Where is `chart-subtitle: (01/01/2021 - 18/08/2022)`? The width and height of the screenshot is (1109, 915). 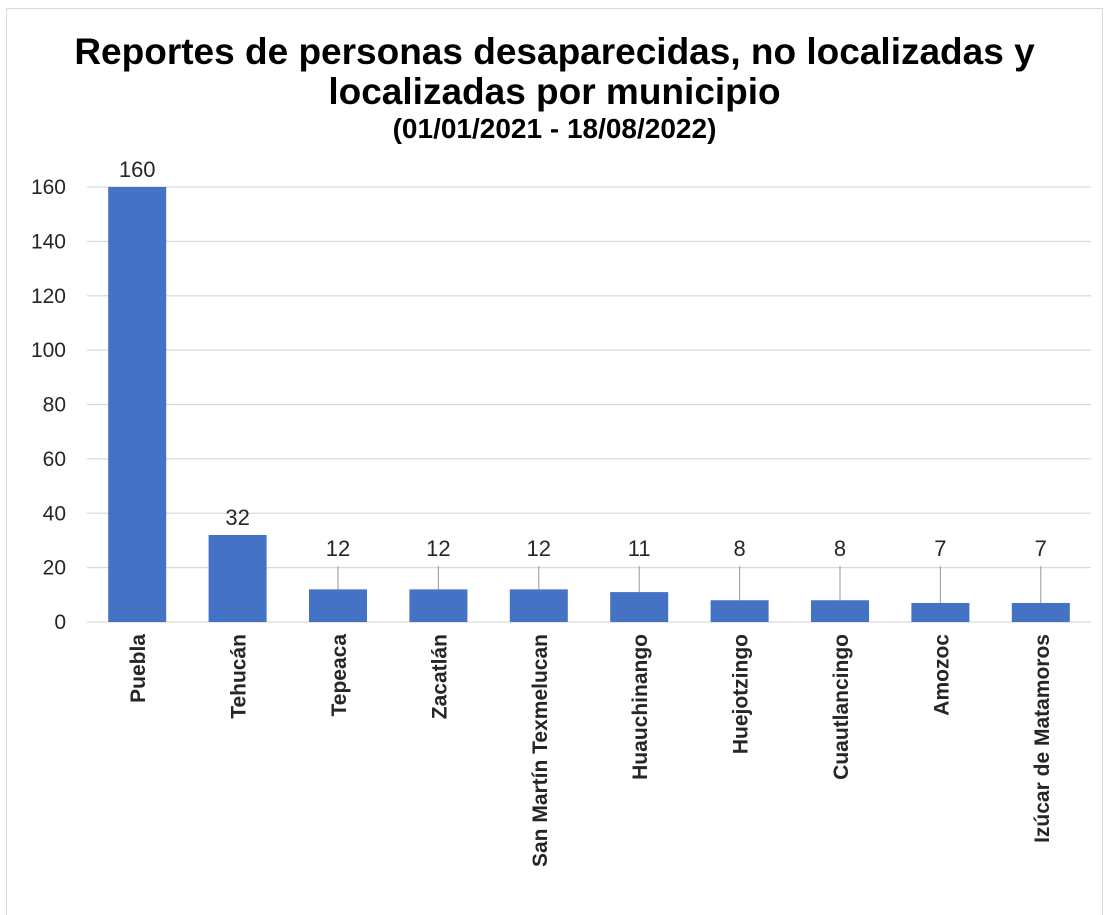
chart-subtitle: (01/01/2021 - 18/08/2022) is located at coordinates (554, 128).